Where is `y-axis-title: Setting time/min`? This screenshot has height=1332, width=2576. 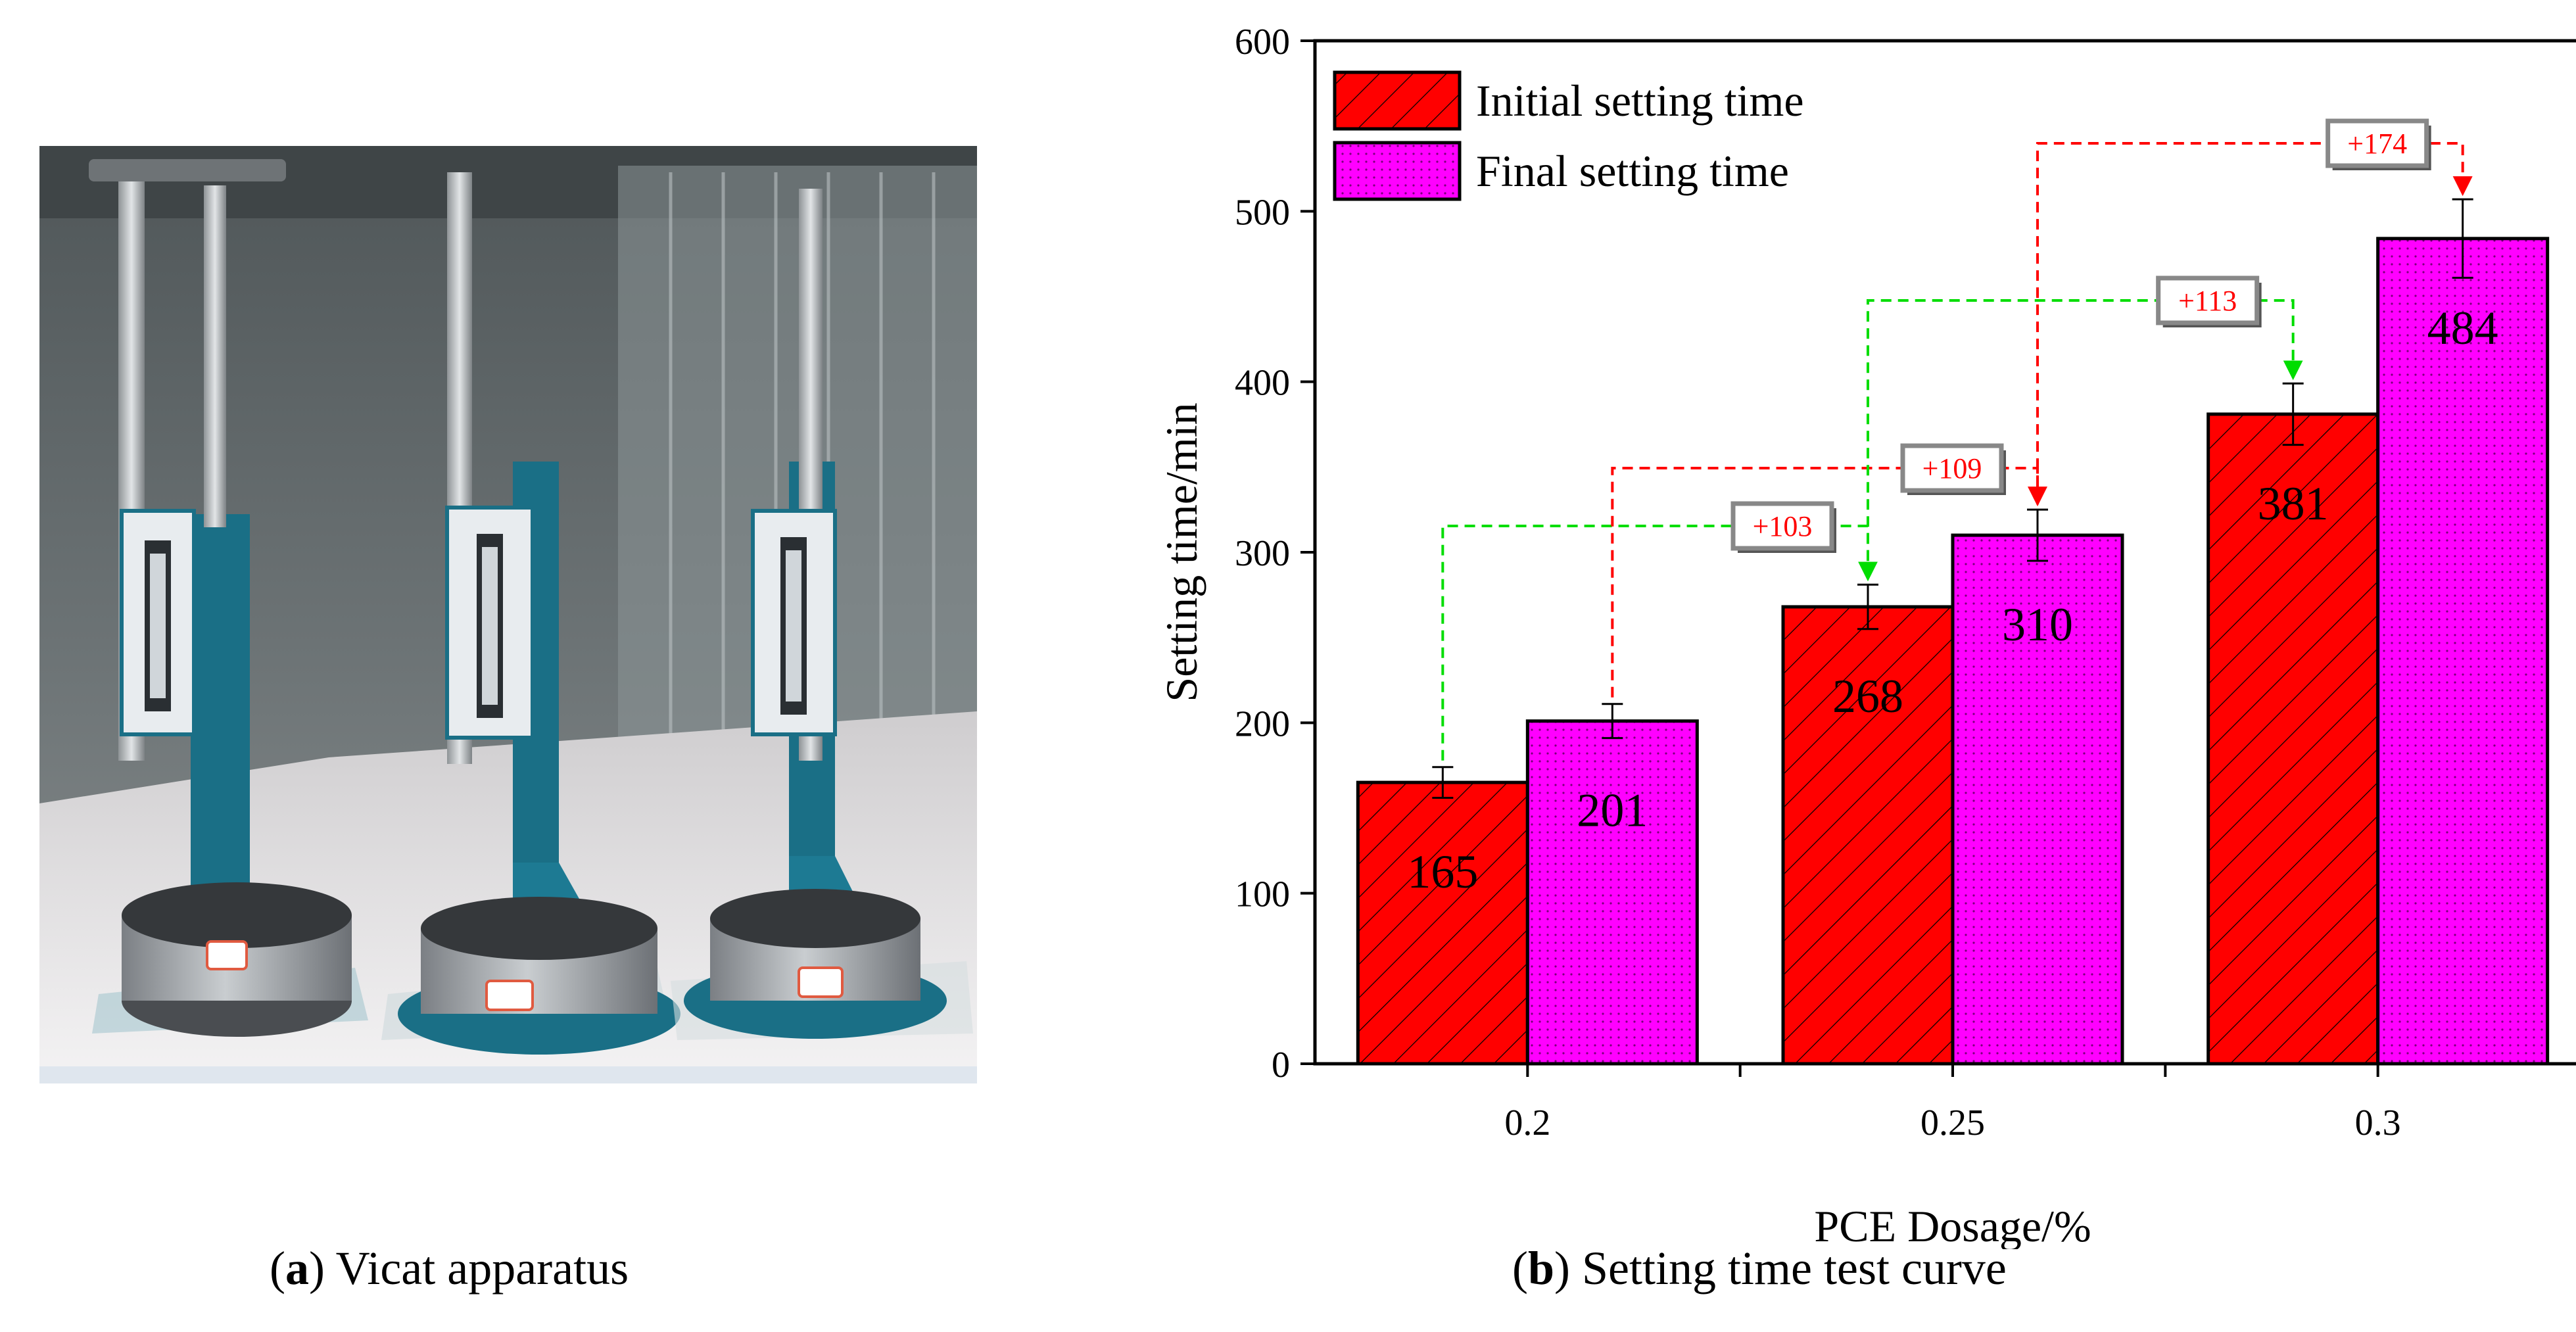
y-axis-title: Setting time/min is located at coordinates (1182, 552).